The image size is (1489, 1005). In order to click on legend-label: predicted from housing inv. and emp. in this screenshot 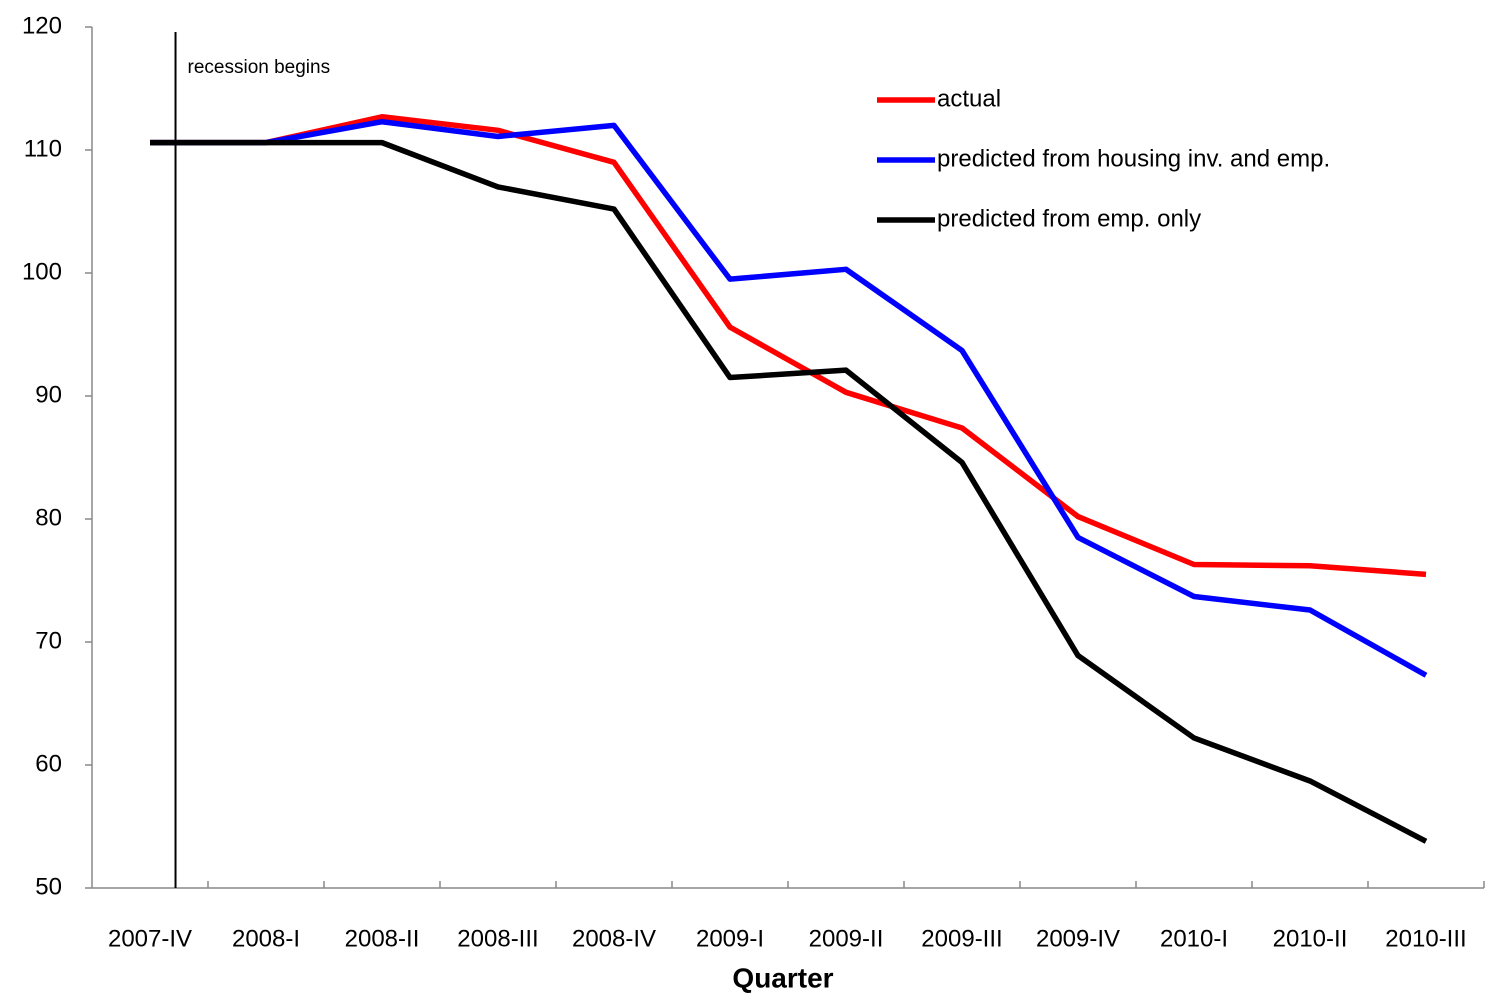, I will do `click(1133, 158)`.